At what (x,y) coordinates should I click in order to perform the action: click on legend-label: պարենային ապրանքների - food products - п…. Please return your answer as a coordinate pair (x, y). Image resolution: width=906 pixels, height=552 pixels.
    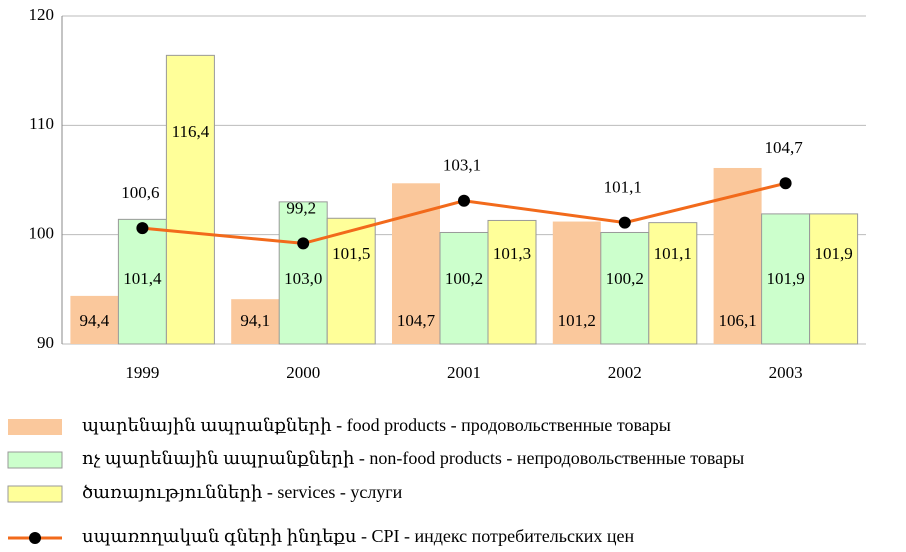
    Looking at the image, I should click on (376, 425).